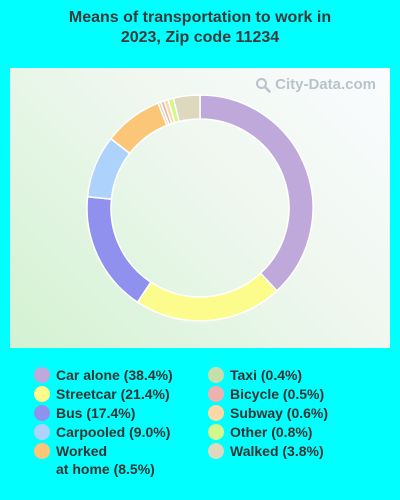 This screenshot has width=400, height=500. What do you see at coordinates (266, 375) in the screenshot?
I see `legend-label-5: Taxi (0.4%)` at bounding box center [266, 375].